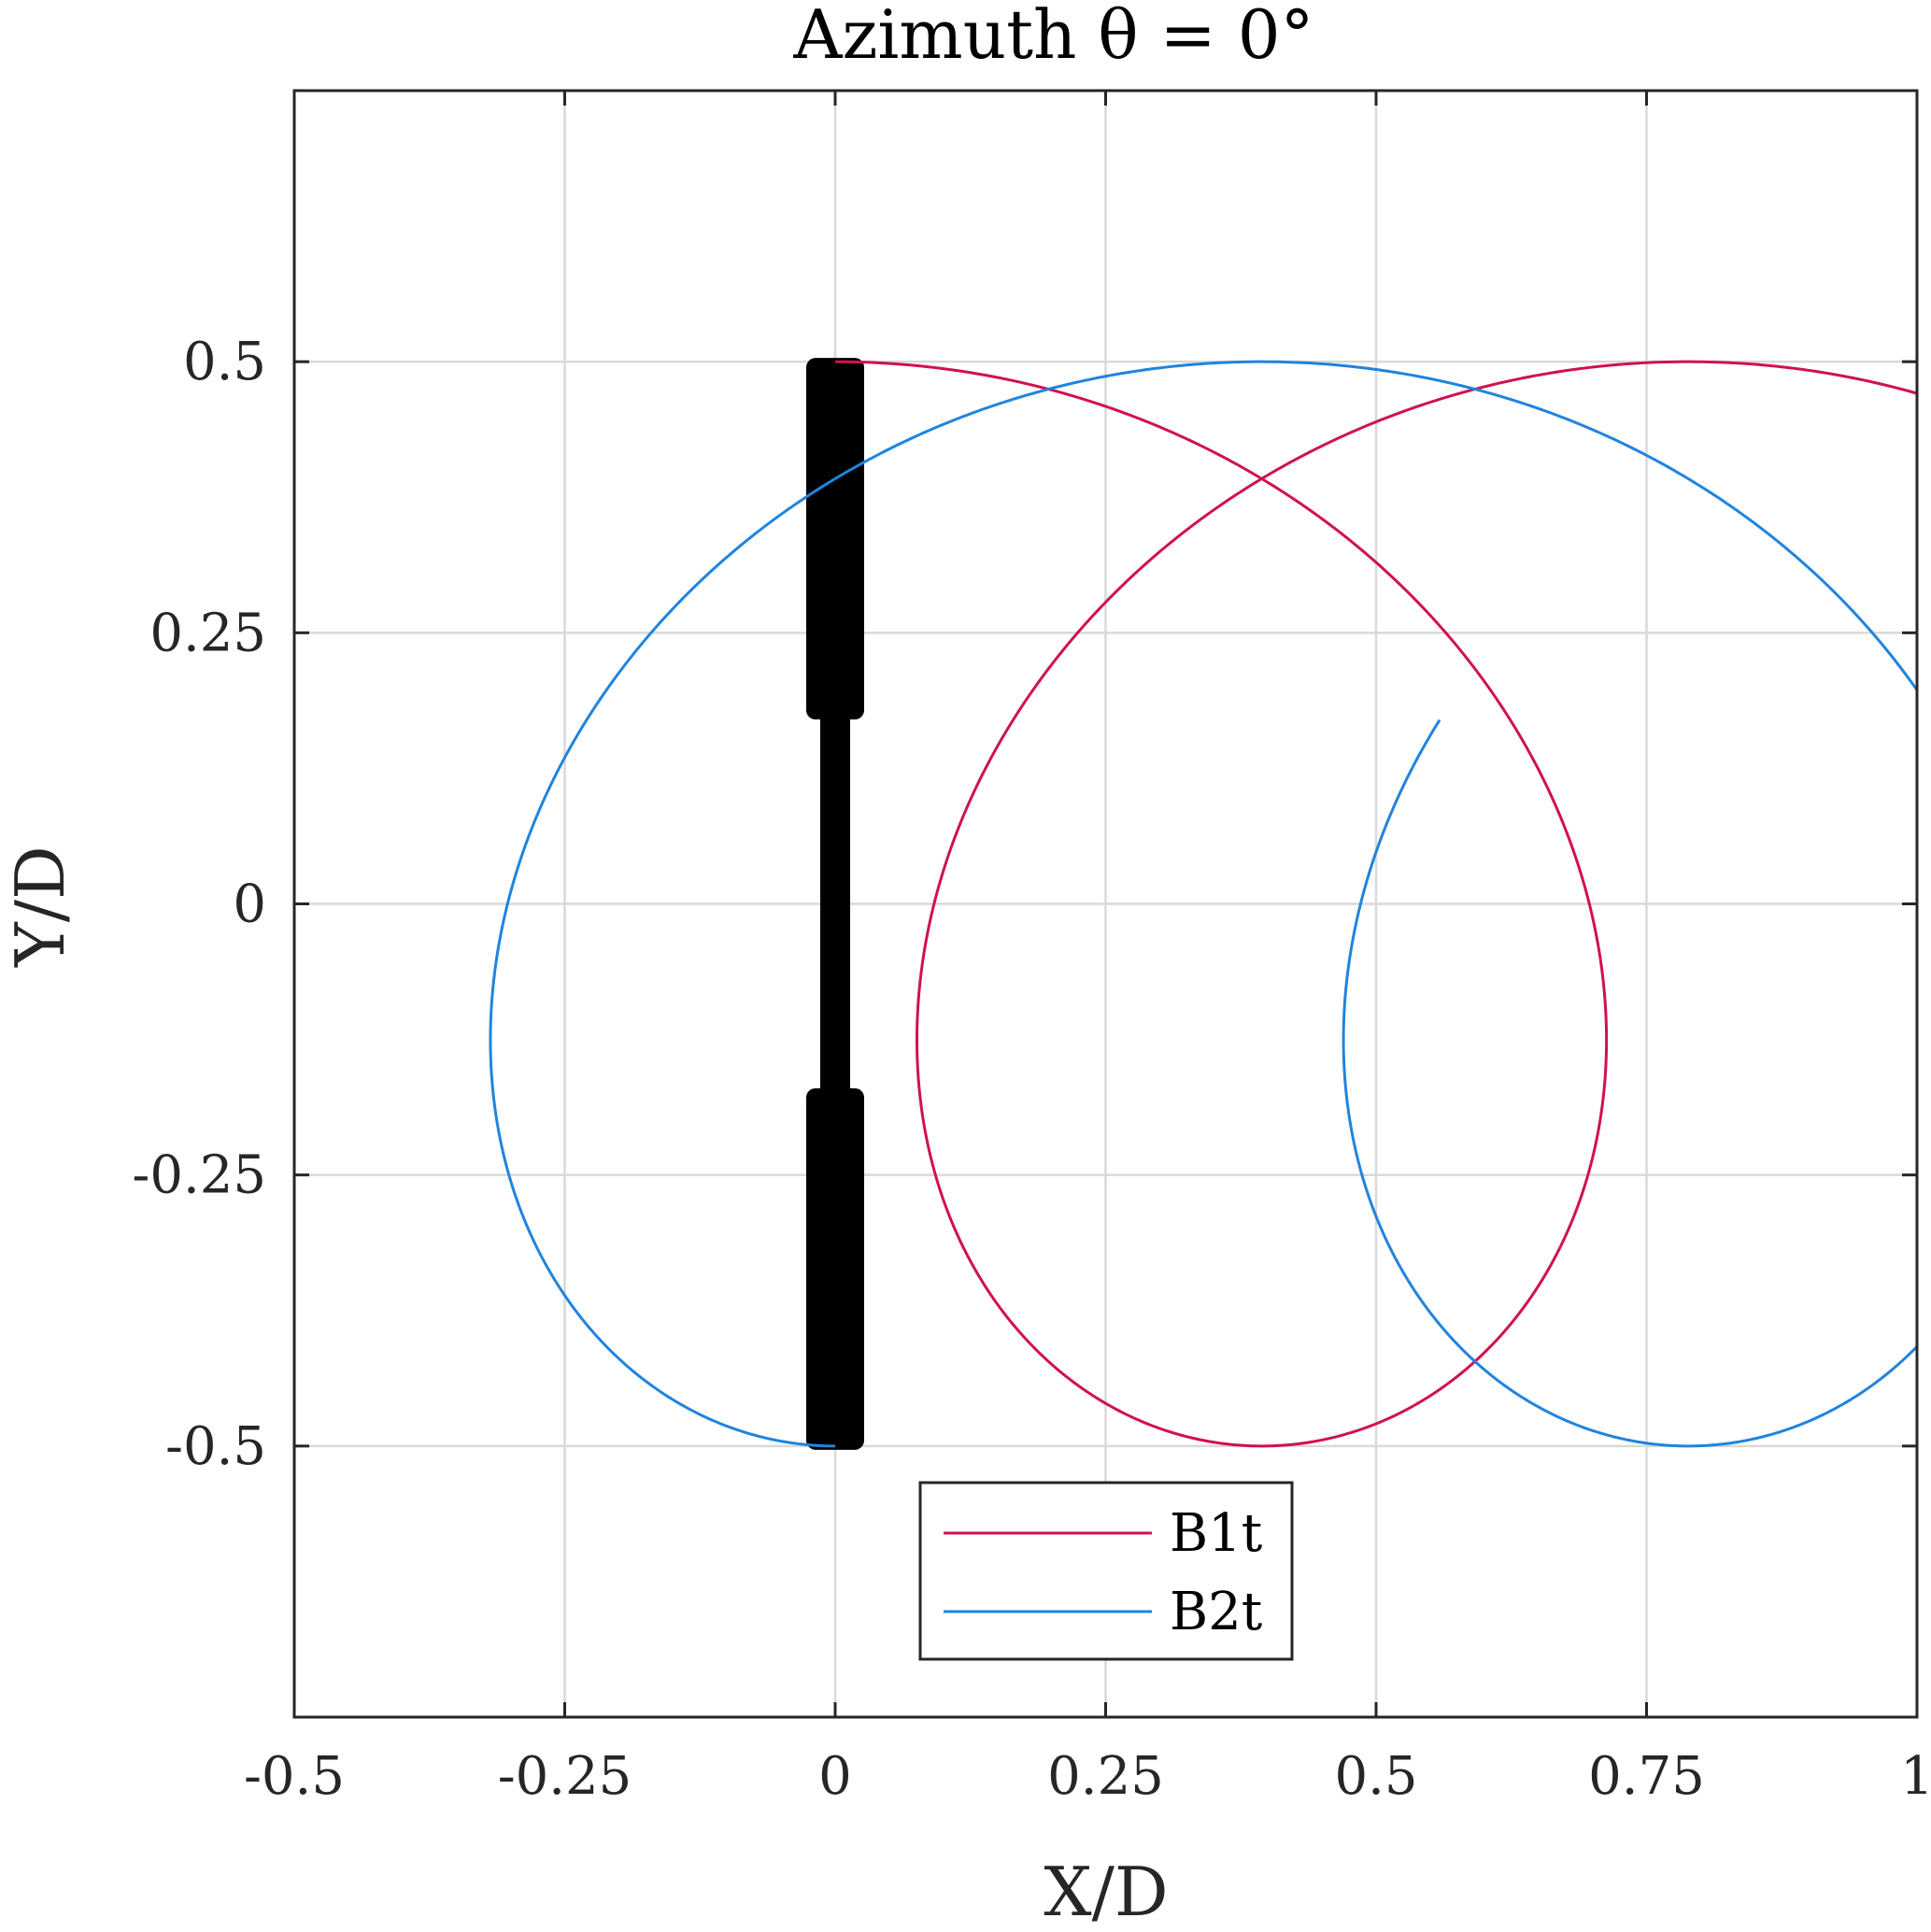  I want to click on y-tick-label: -0.25, so click(199, 1175).